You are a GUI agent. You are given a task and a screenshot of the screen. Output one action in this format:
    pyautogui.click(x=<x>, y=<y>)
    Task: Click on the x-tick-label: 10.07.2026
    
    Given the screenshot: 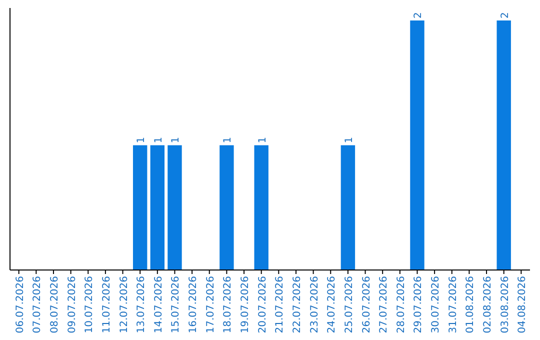 What is the action you would take?
    pyautogui.click(x=90, y=305)
    